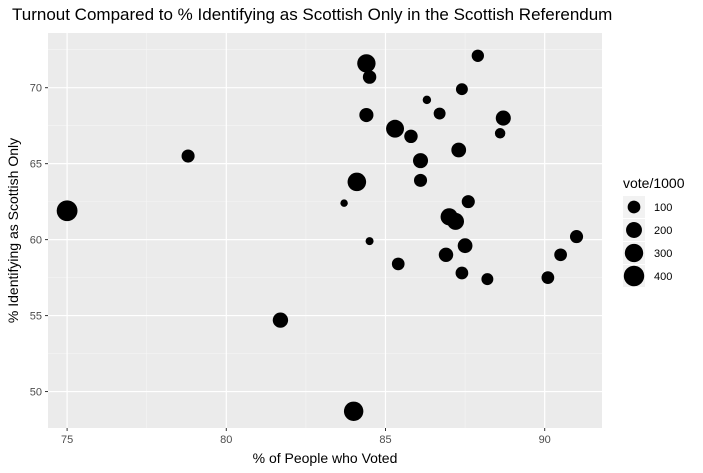 This screenshot has width=703, height=473. Describe the element at coordinates (36, 241) in the screenshot. I see `y-tick-label: 60` at that location.